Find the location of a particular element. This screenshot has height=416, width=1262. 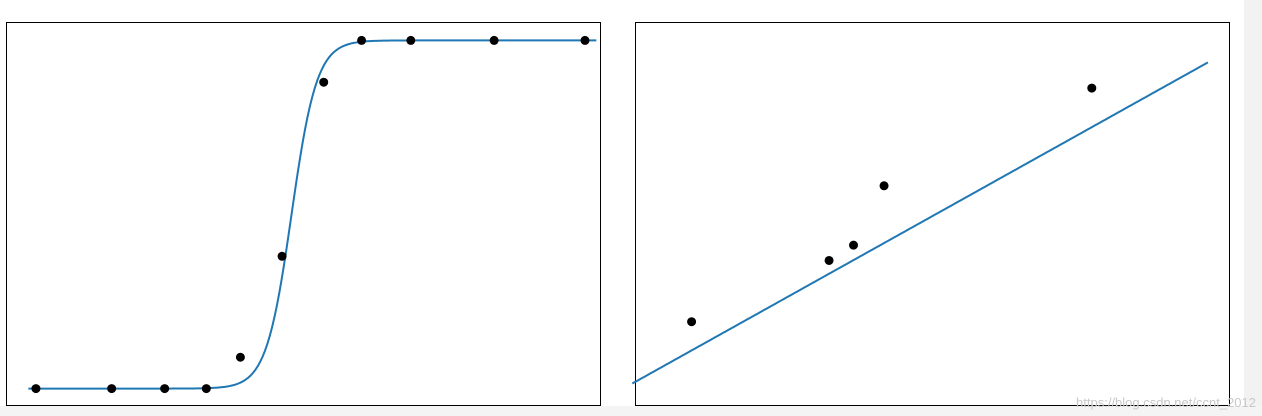

page-bottom-margin is located at coordinates (631, 411).